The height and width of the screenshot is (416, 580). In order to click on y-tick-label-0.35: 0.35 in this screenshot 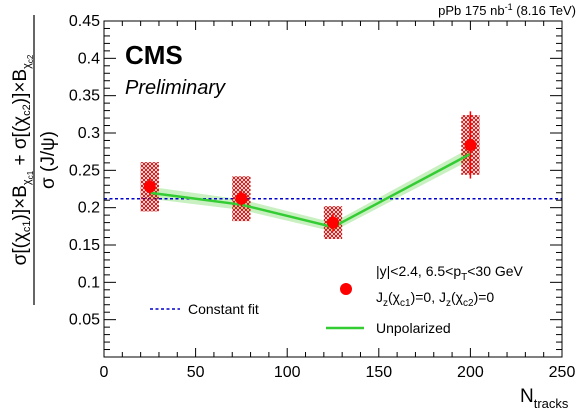, I will do `click(84, 96)`.